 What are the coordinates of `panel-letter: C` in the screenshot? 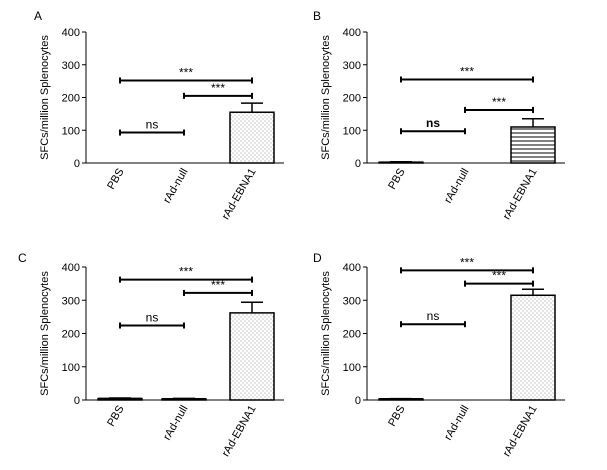 It's located at (22, 258).